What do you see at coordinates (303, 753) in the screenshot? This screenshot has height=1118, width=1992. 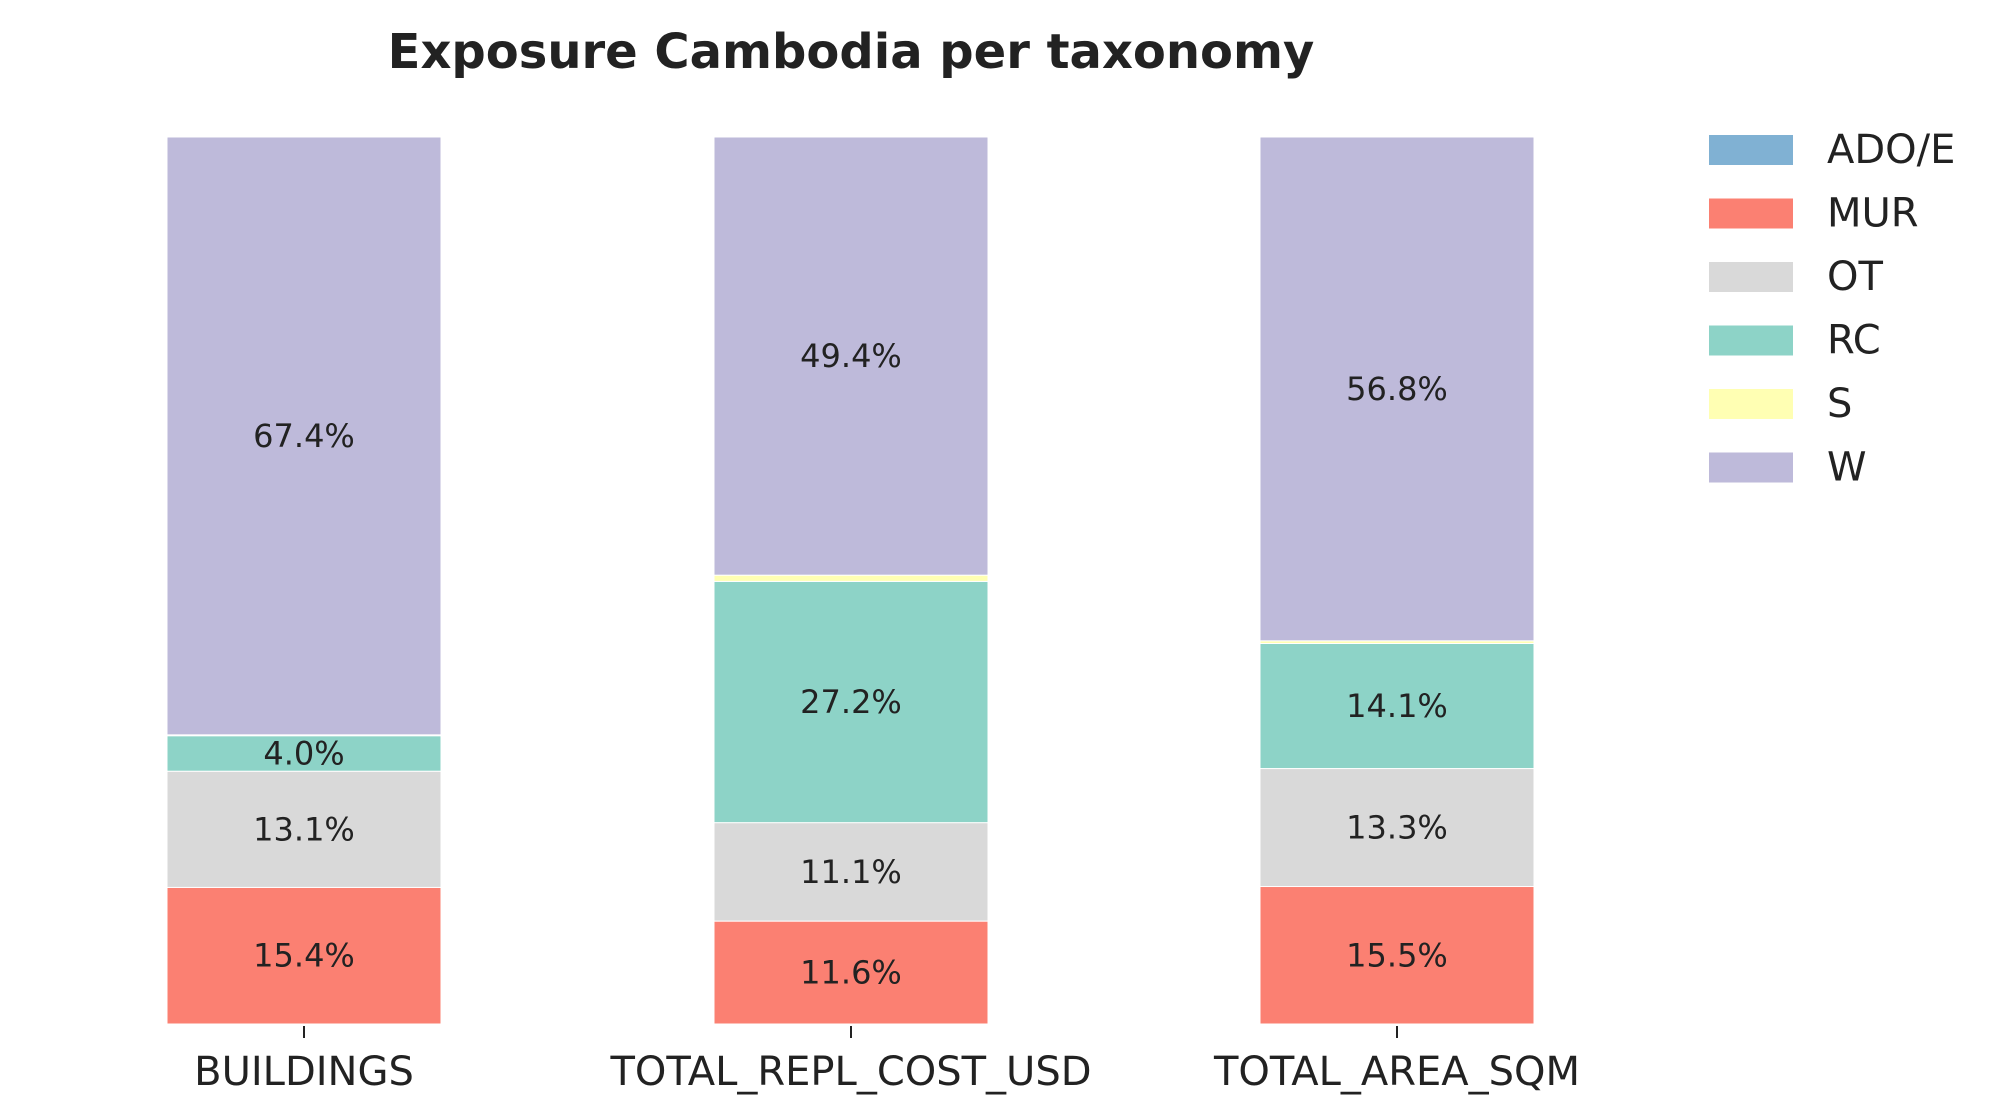 I see `data-label: 4.0%` at bounding box center [303, 753].